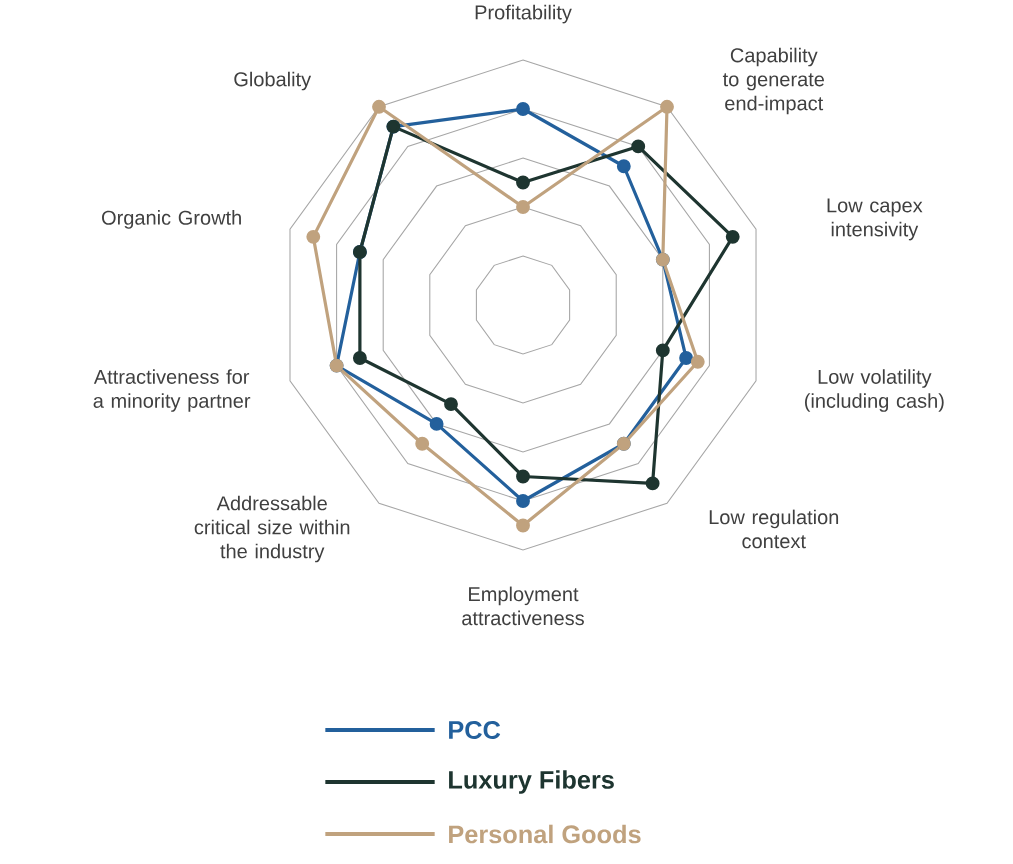 The width and height of the screenshot is (1013, 864). What do you see at coordinates (875, 219) in the screenshot?
I see `spoke-label: Low capex intensivity` at bounding box center [875, 219].